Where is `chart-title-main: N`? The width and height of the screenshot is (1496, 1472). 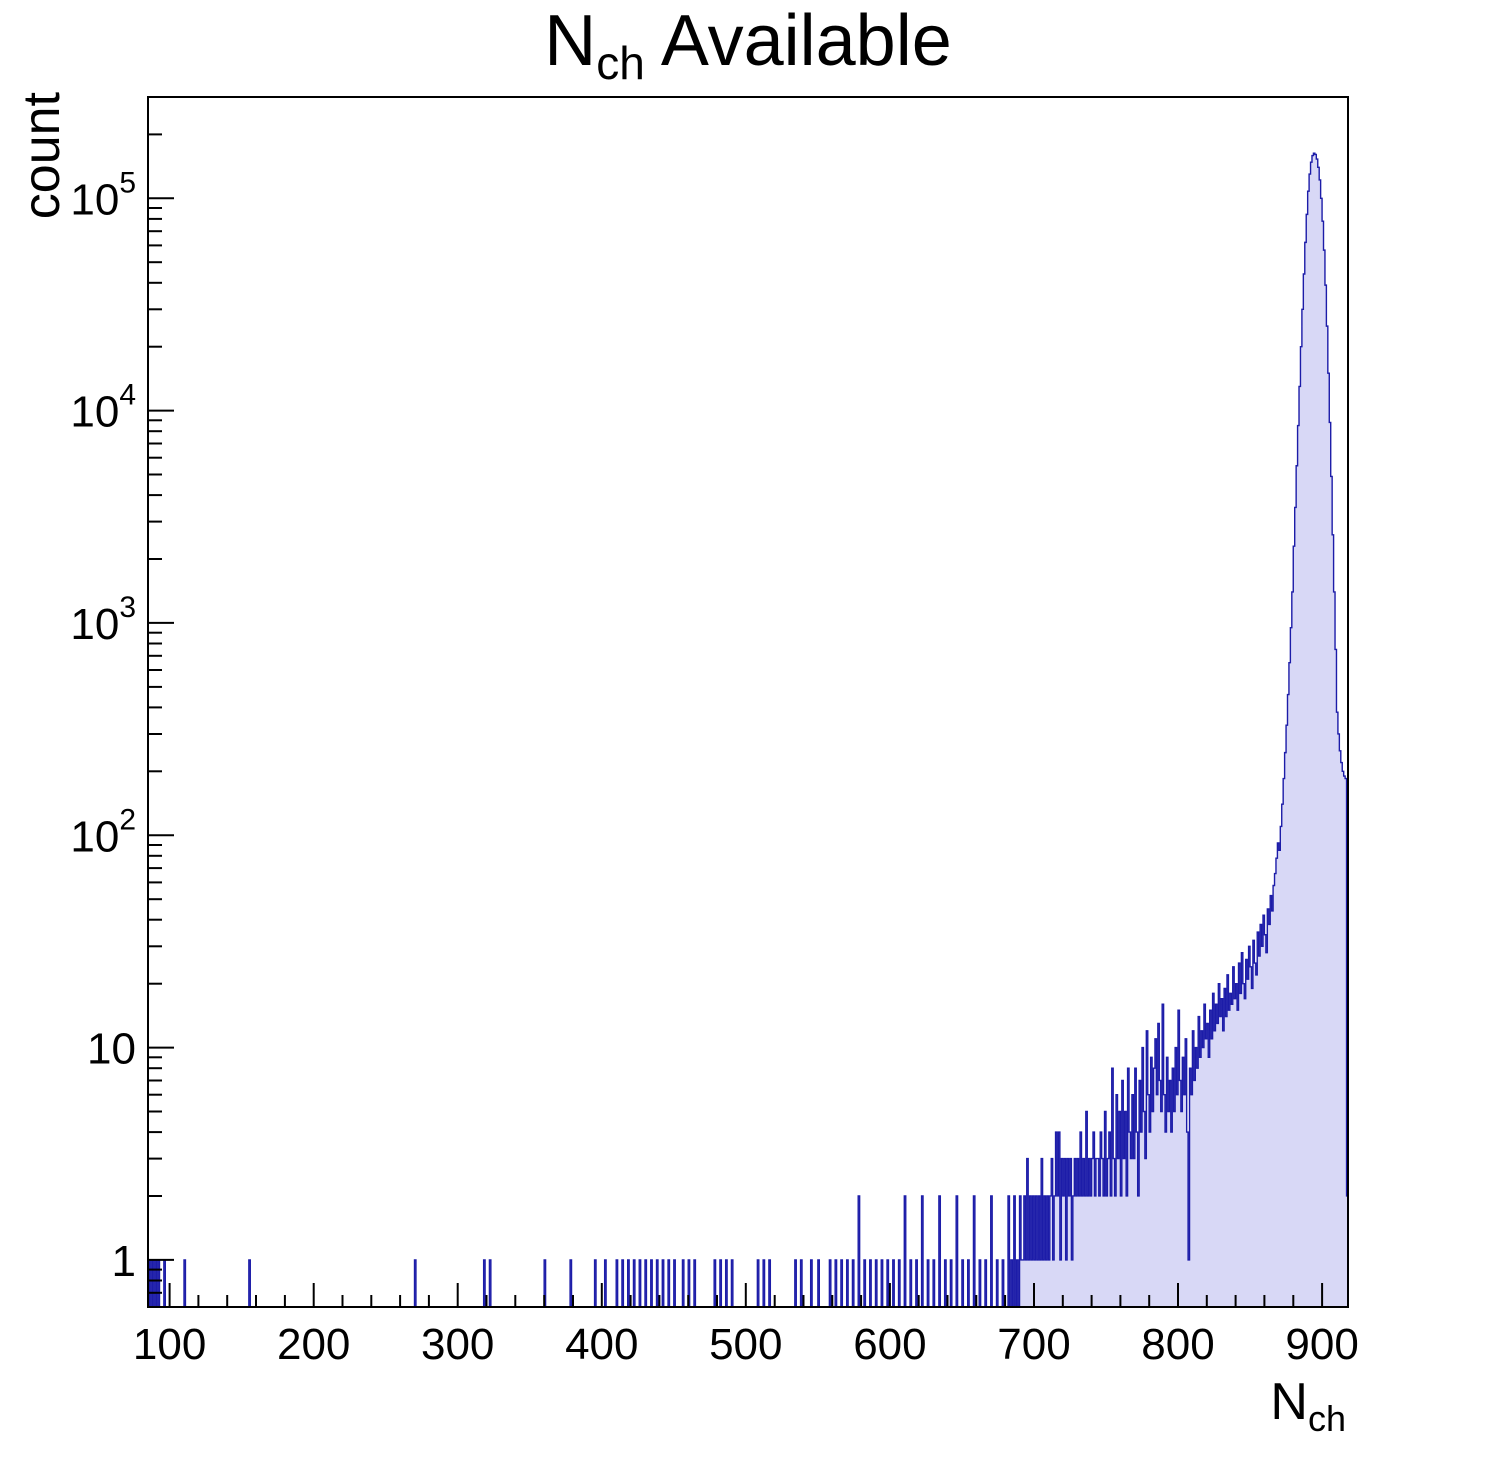
chart-title-main: N is located at coordinates (570, 41).